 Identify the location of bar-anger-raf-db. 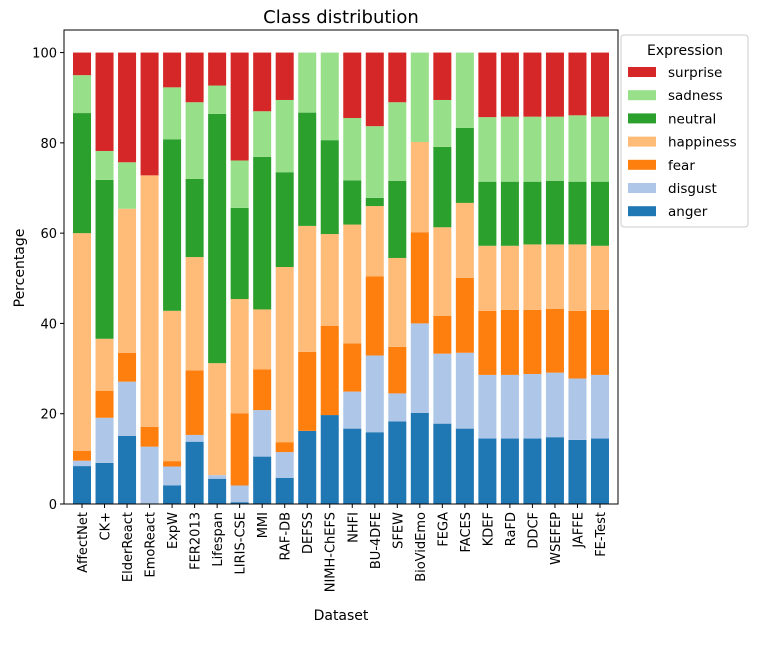
(284, 490).